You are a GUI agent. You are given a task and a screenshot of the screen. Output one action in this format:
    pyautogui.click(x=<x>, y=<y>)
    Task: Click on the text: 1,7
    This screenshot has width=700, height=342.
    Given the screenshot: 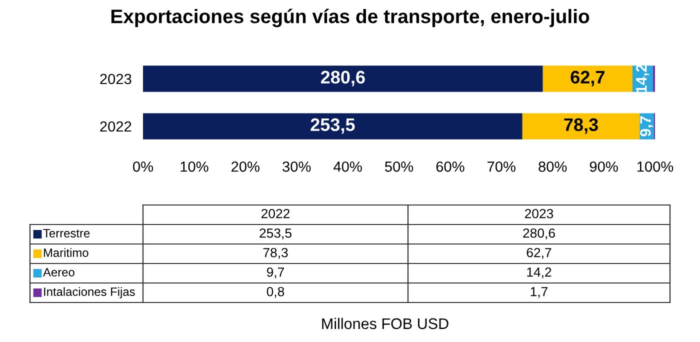 What is the action you would take?
    pyautogui.click(x=539, y=292)
    